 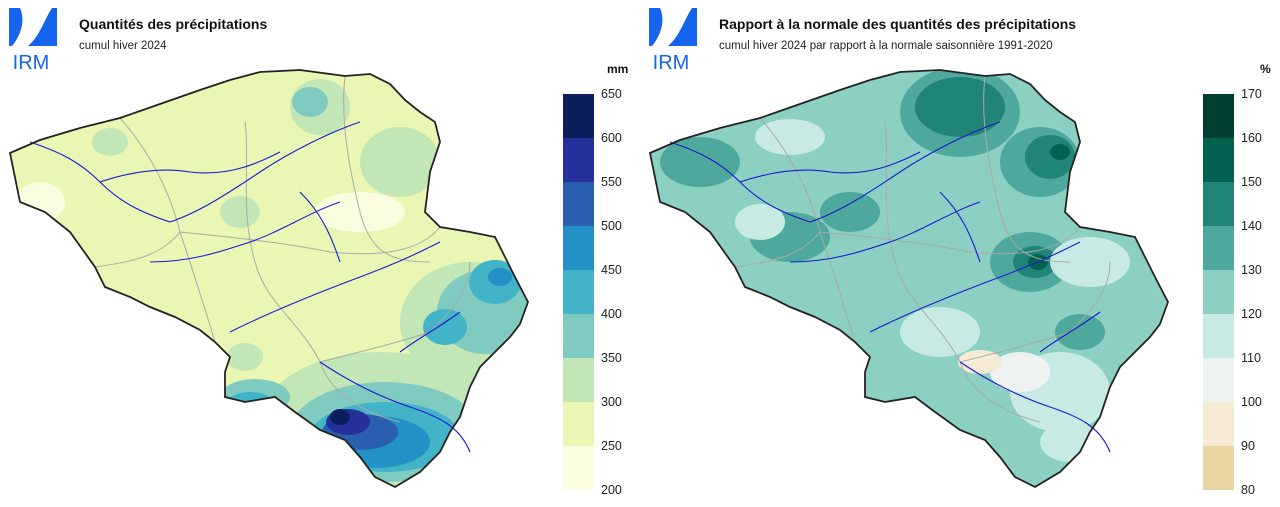 I want to click on legend-tick-label: 250, so click(x=611, y=446).